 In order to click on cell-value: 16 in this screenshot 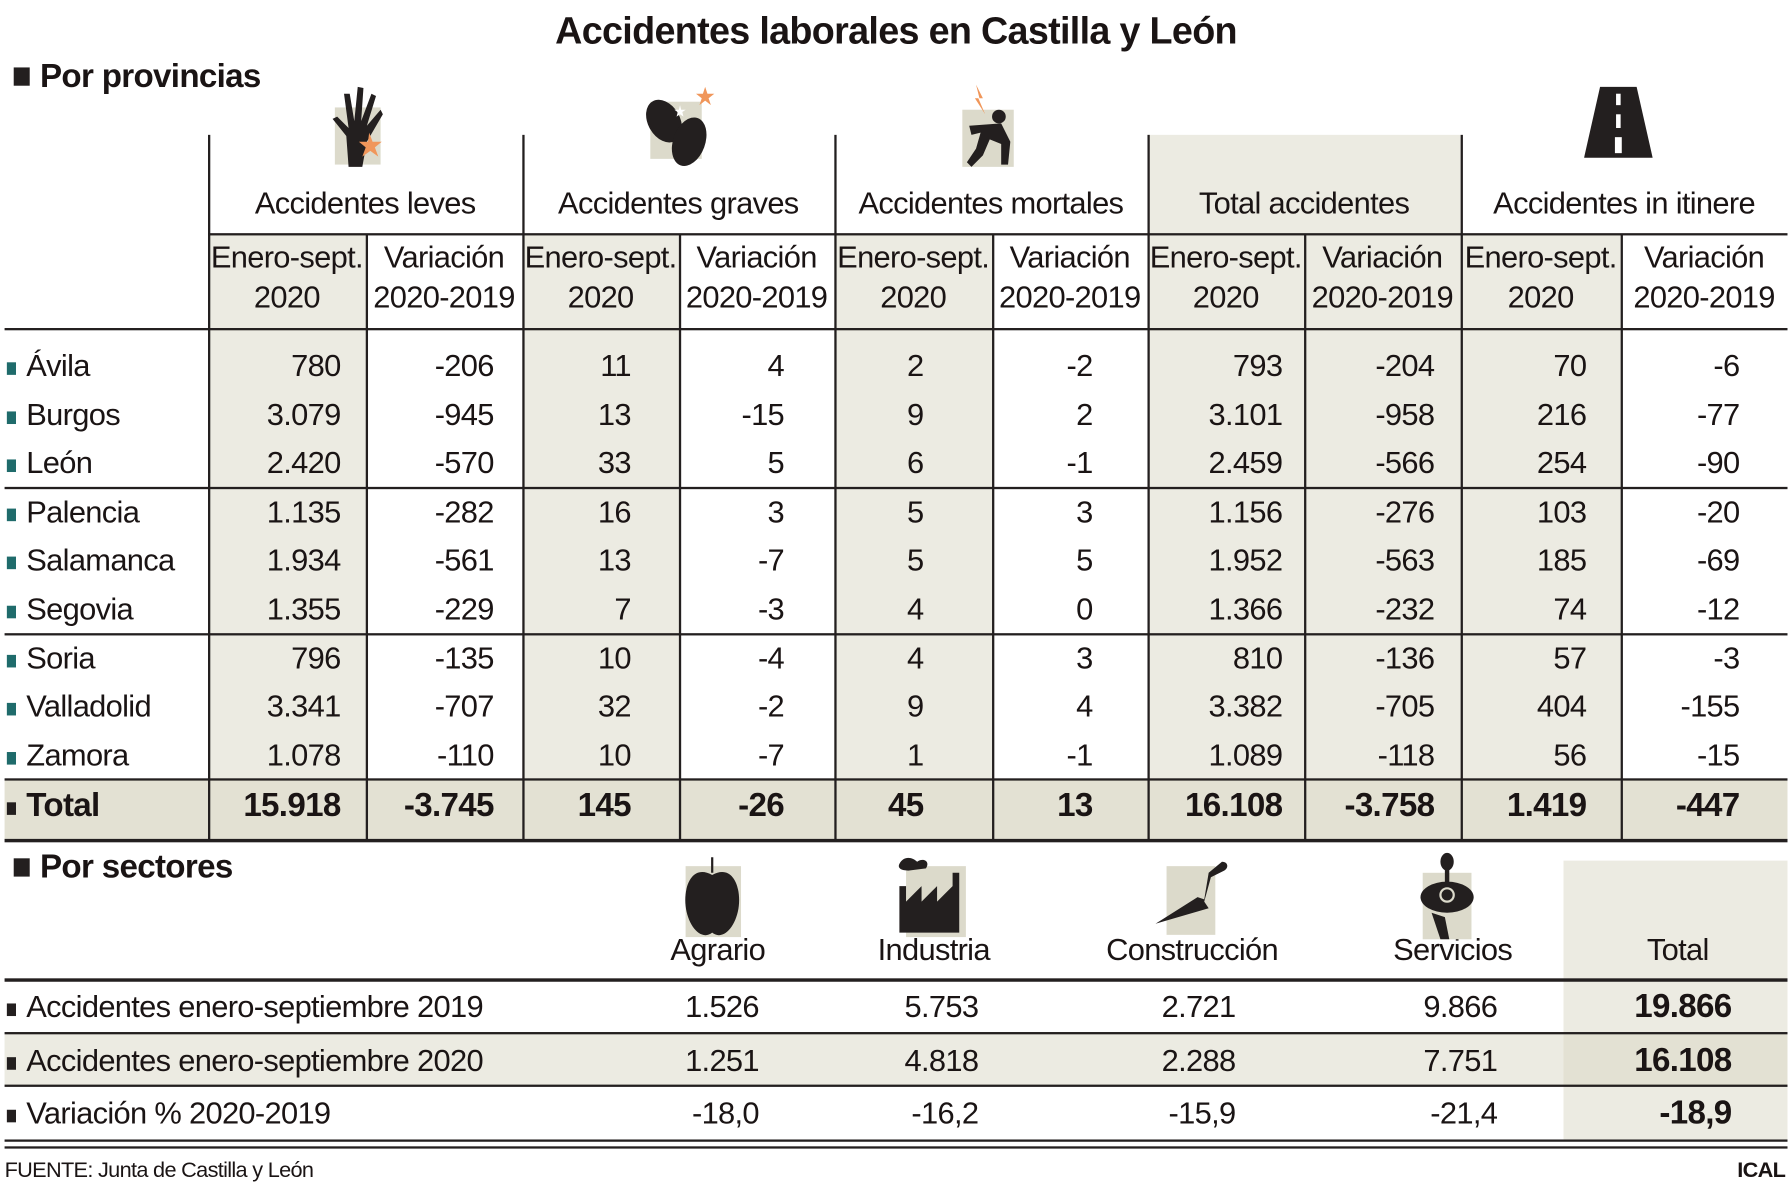, I will do `click(614, 511)`.